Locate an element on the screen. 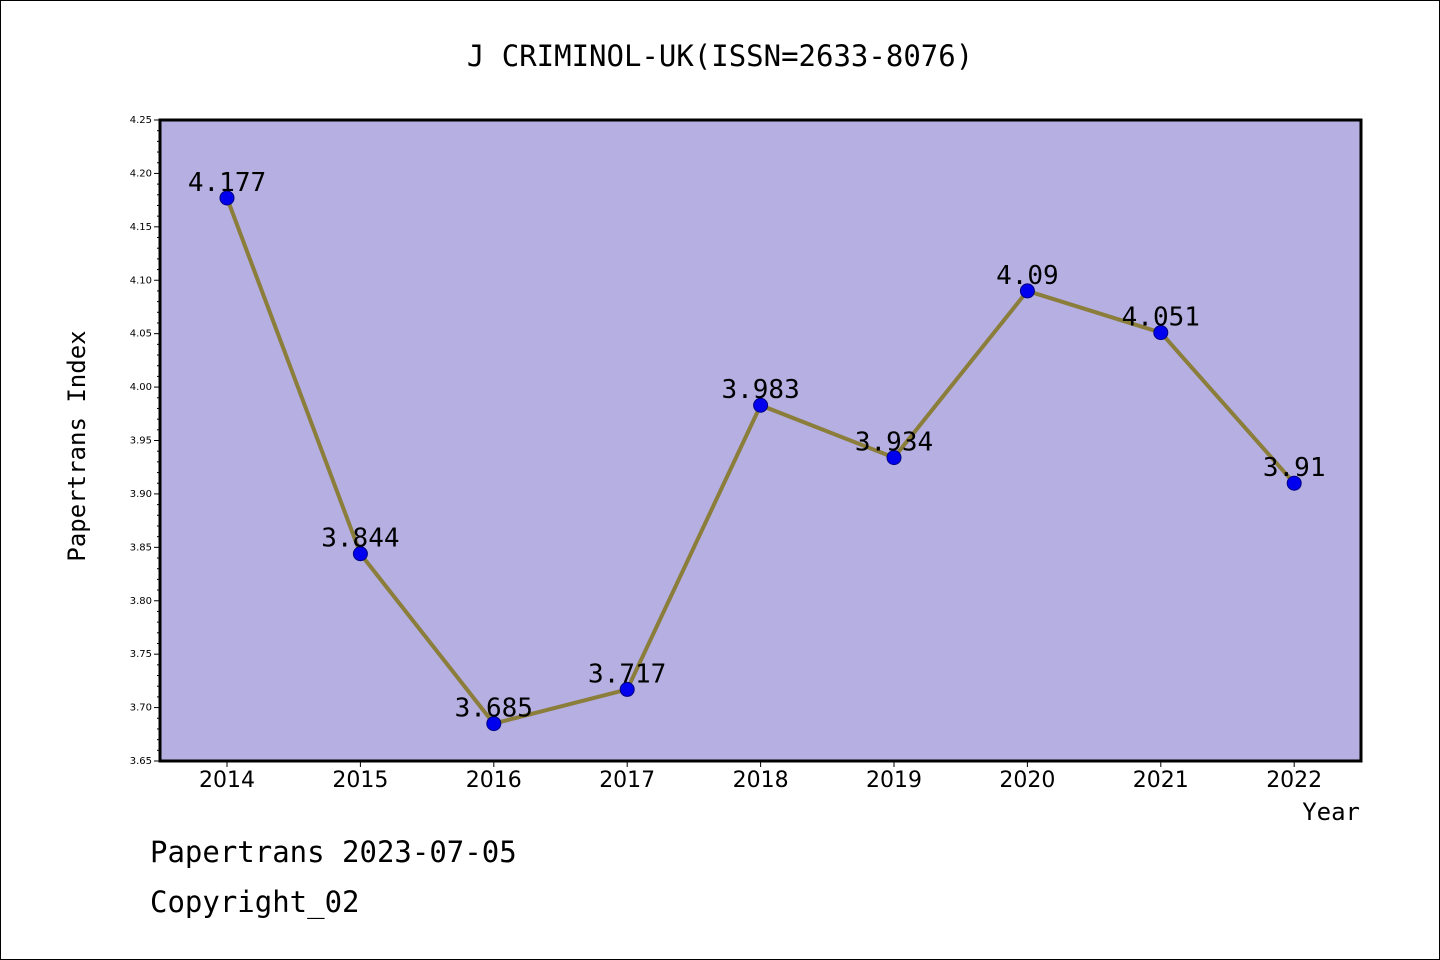 This screenshot has width=1440, height=960. y-tick-label: 4.15 is located at coordinates (141, 227).